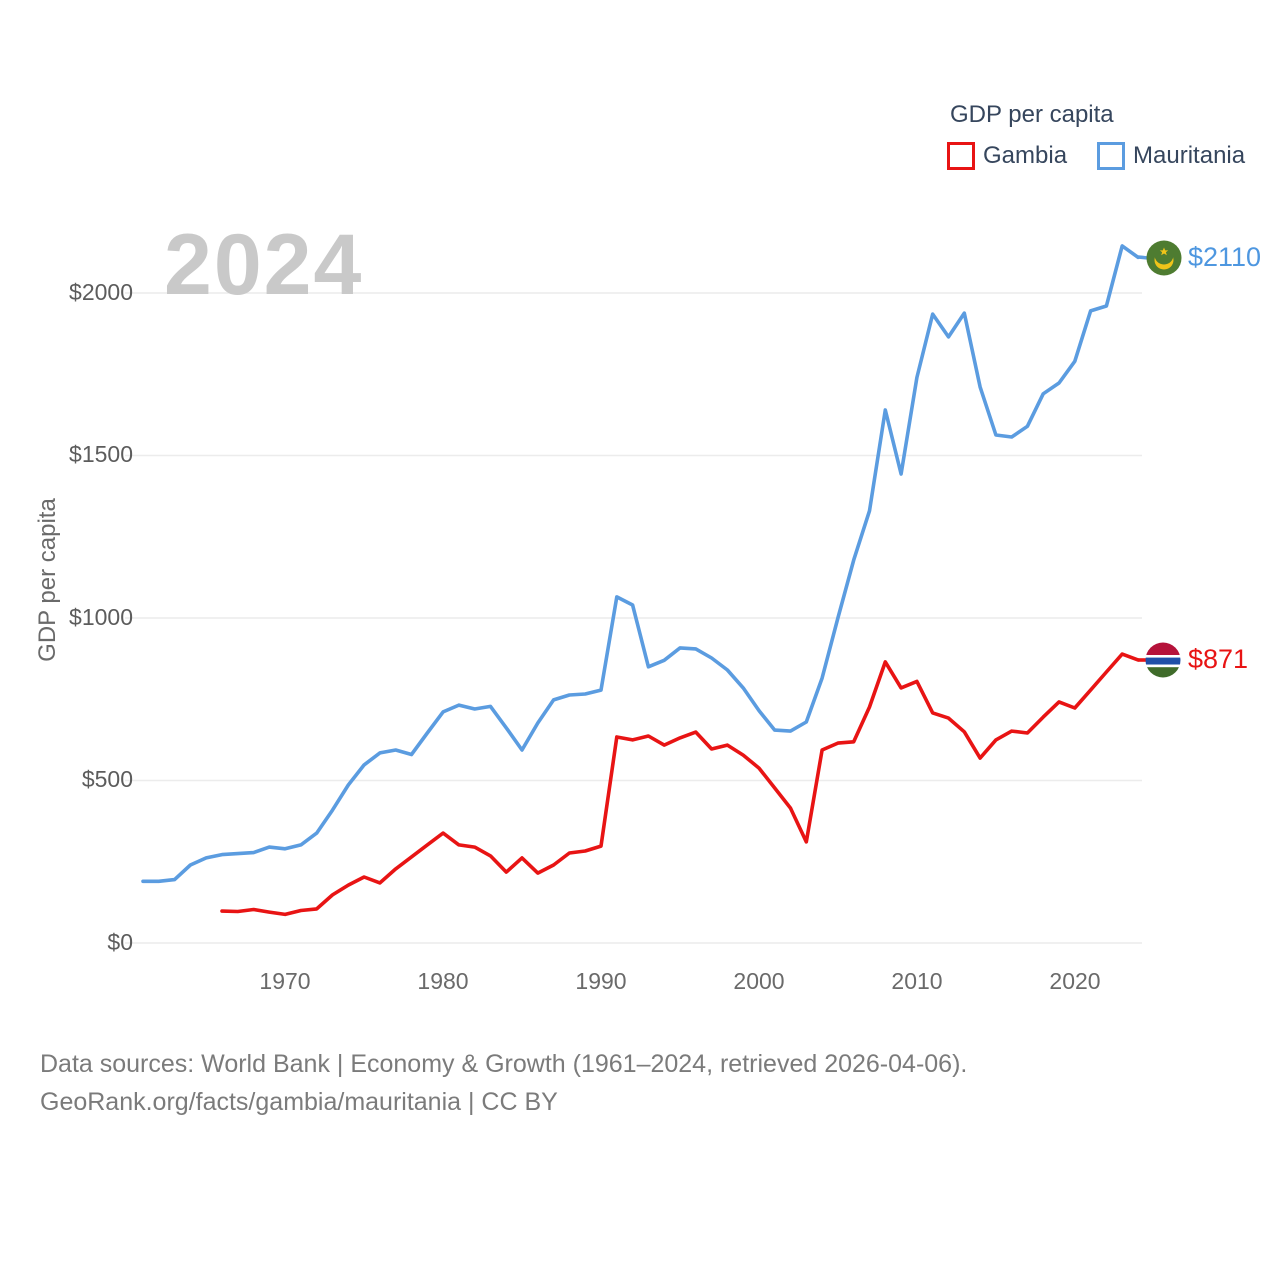 The width and height of the screenshot is (1280, 1280). Describe the element at coordinates (101, 292) in the screenshot. I see `y-tick-2000: $2000` at that location.